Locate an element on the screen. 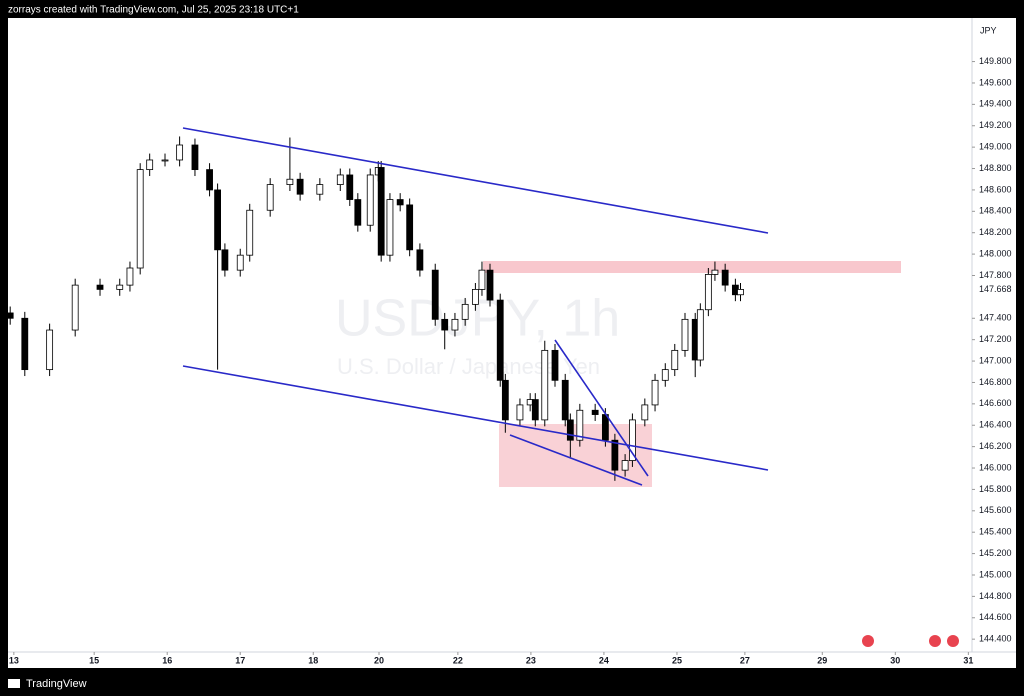 The image size is (1024, 696). y-tick-label: 146.000 is located at coordinates (995, 467).